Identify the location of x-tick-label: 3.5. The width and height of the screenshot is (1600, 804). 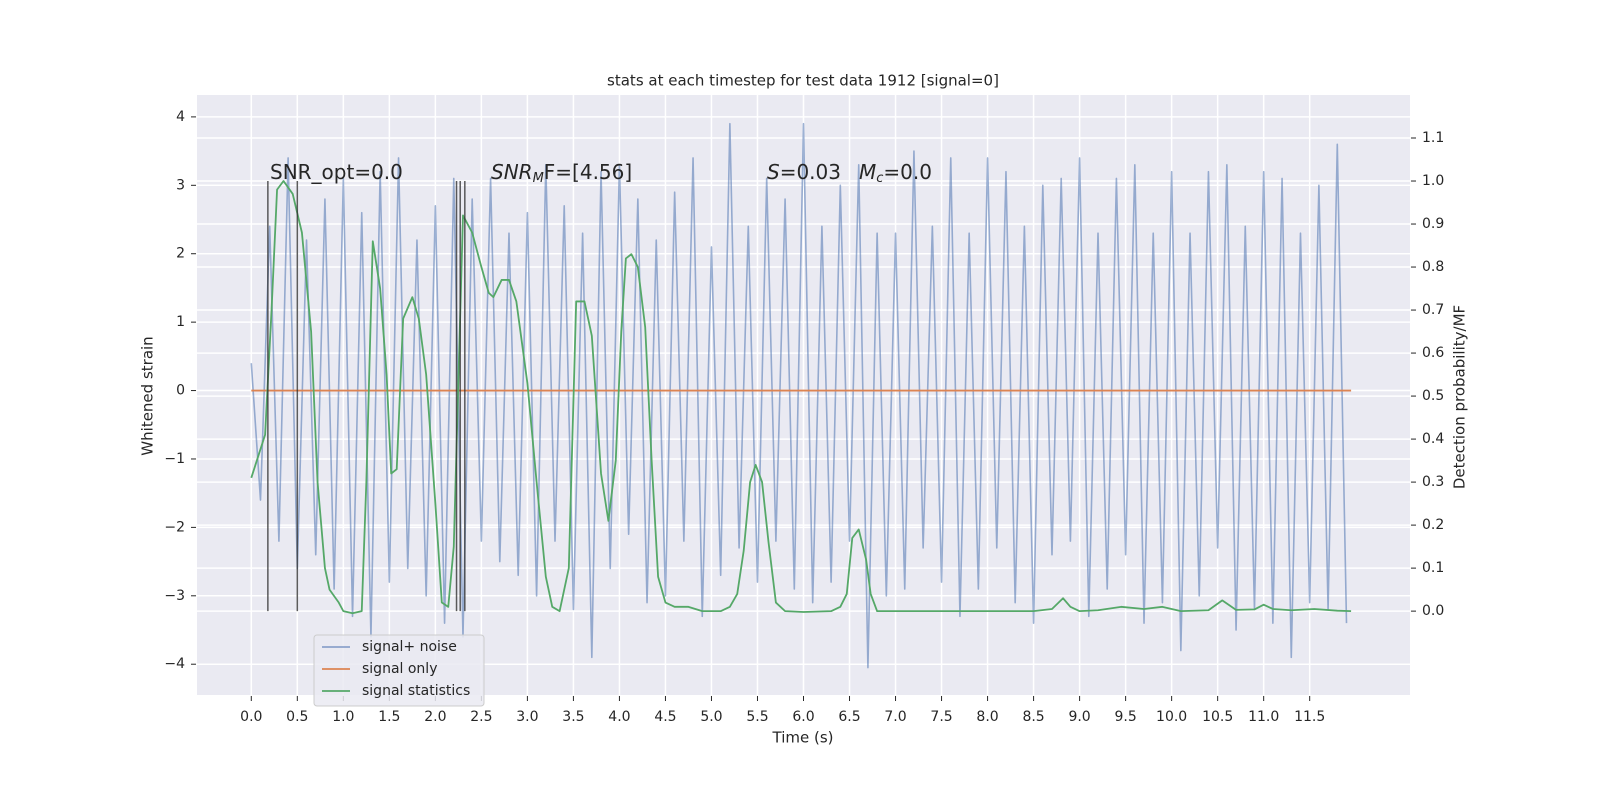
(573, 717).